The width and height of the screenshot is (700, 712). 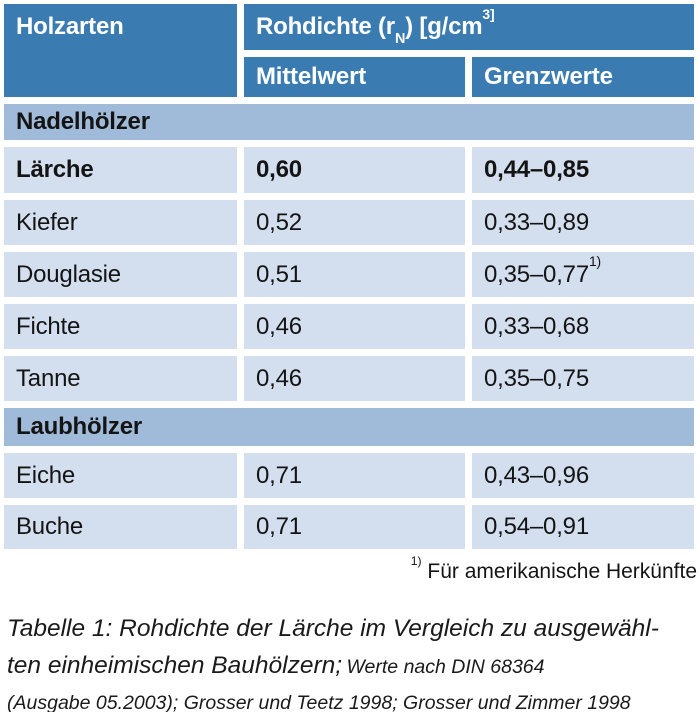 What do you see at coordinates (583, 274) in the screenshot?
I see `table-row-douglasie-grenzwerte: 0,35–0,771)` at bounding box center [583, 274].